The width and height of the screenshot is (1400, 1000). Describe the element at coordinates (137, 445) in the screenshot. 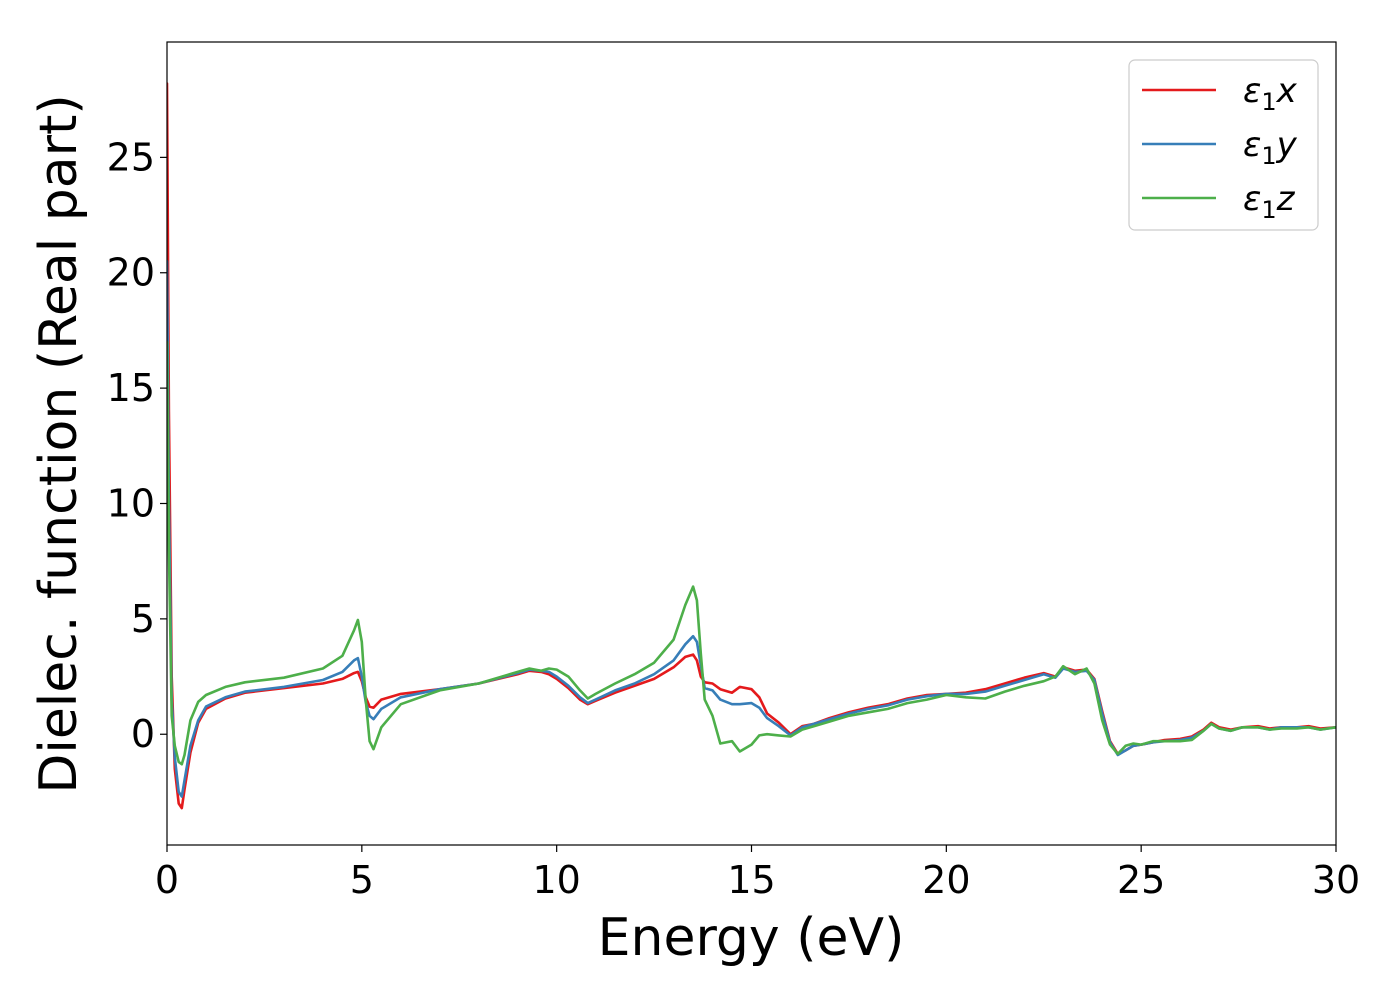

I see `y-axis-ticks: 0 5 10 15 20 25` at that location.